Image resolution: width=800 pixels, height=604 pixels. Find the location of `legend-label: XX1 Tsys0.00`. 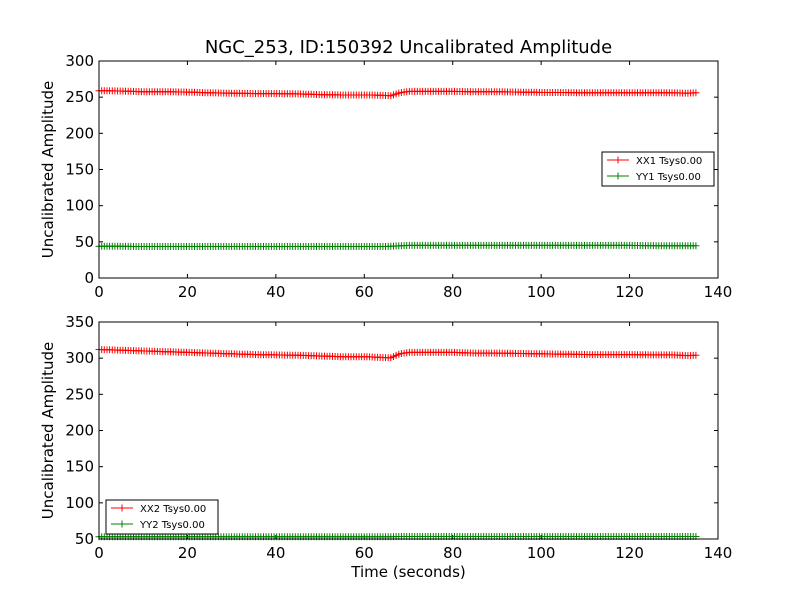

legend-label: XX1 Tsys0.00 is located at coordinates (669, 161).